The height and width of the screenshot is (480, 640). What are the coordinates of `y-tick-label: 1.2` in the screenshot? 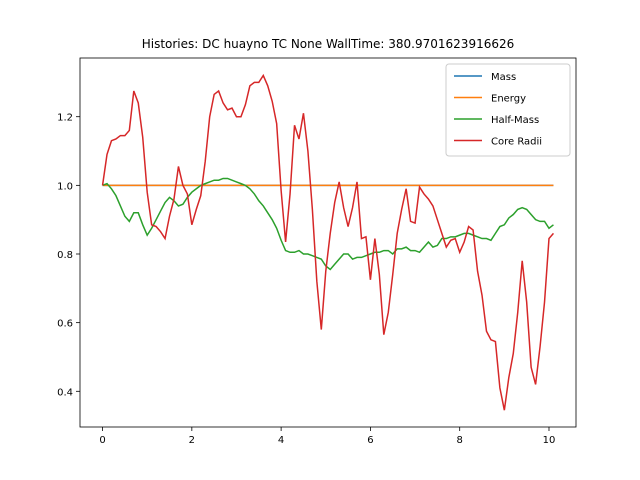 It's located at (65, 118).